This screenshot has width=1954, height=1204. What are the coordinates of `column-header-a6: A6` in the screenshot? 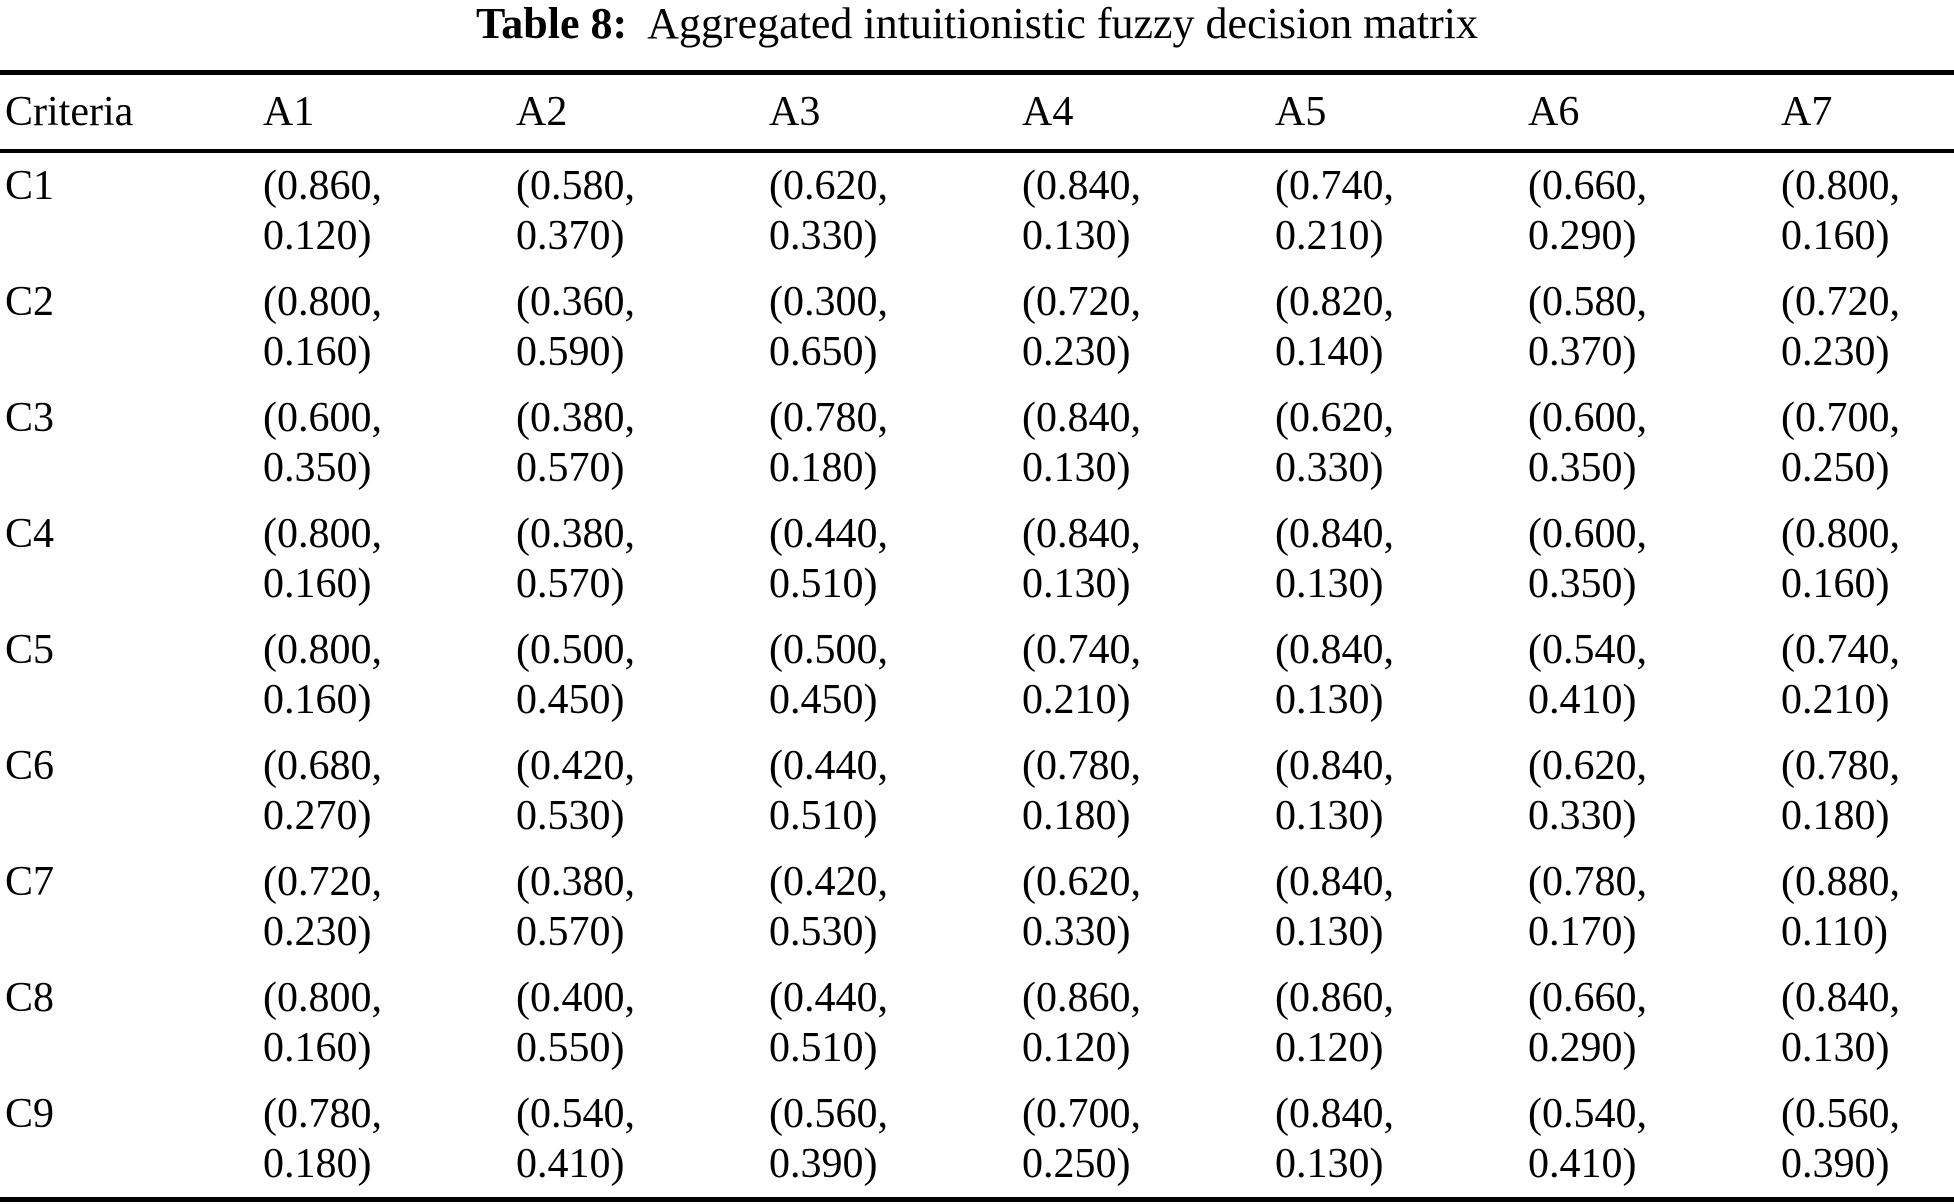 It's located at (1654, 112).